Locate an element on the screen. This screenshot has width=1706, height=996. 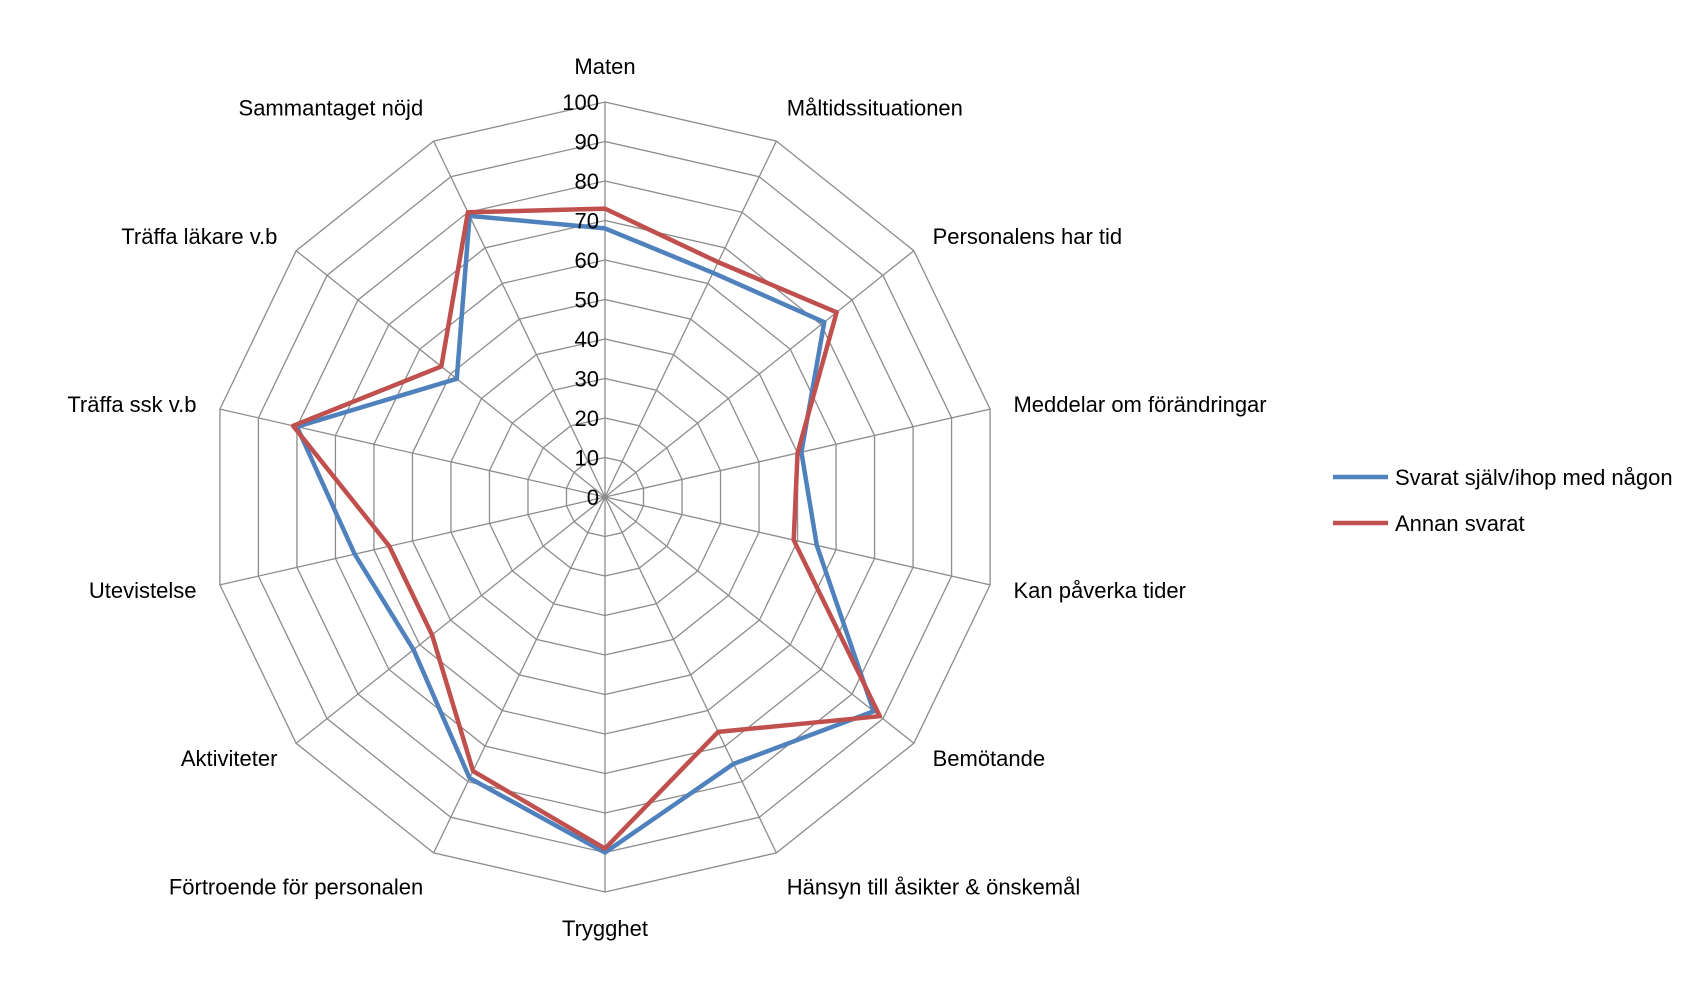
tick-label: 90 is located at coordinates (587, 142).